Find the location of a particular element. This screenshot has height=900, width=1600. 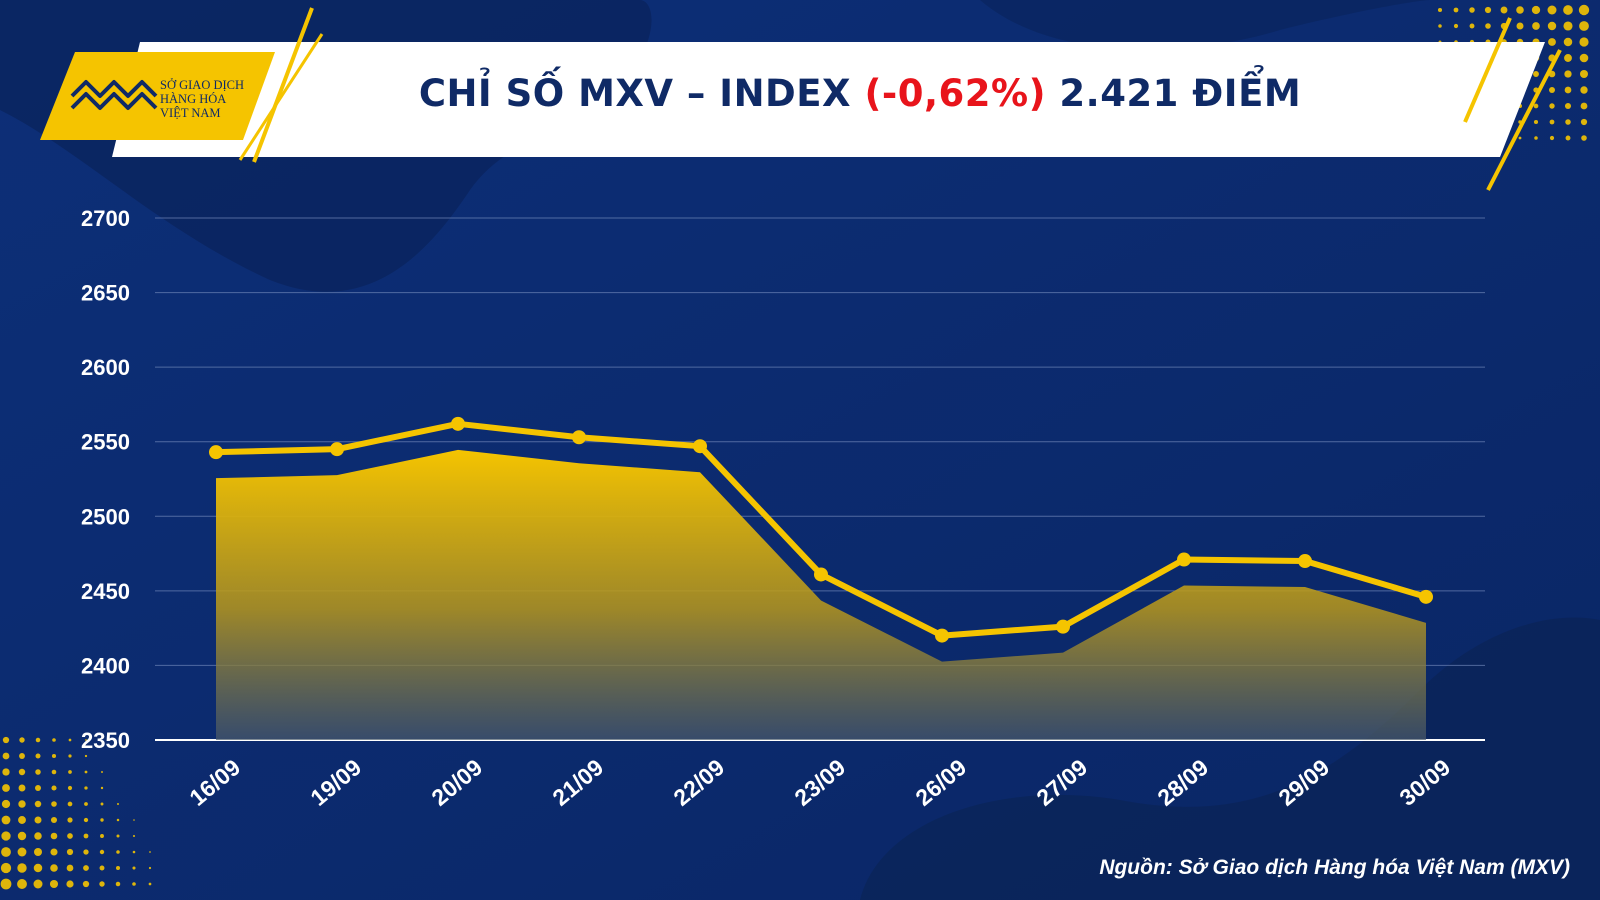

title-index-value: 2.421 ĐIỂM is located at coordinates (1180, 93).